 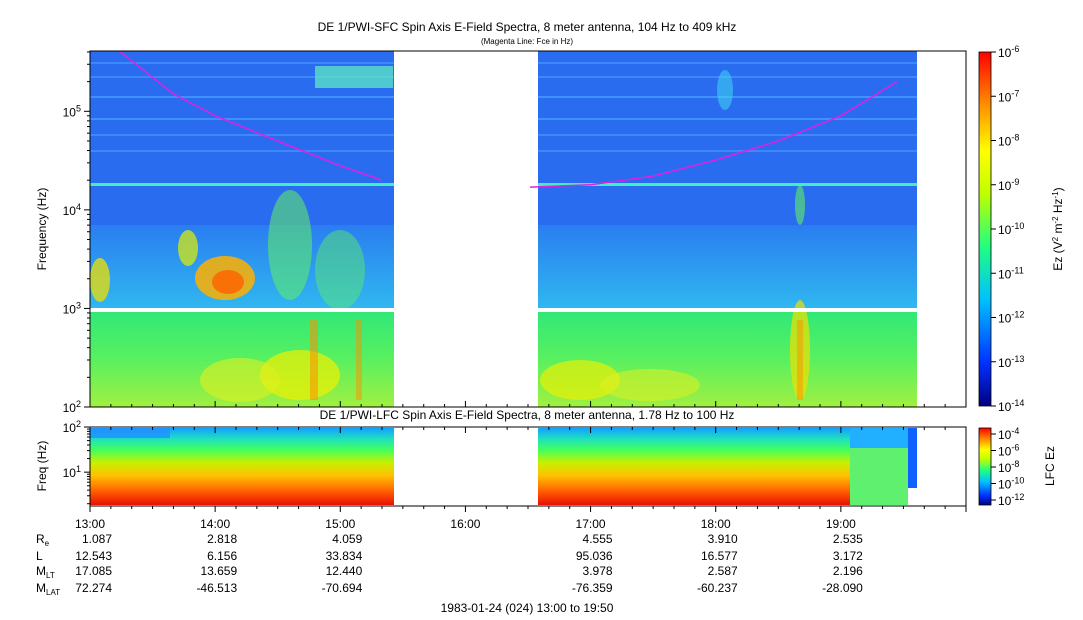 What do you see at coordinates (591, 524) in the screenshot?
I see `time-tick-label: 17:00` at bounding box center [591, 524].